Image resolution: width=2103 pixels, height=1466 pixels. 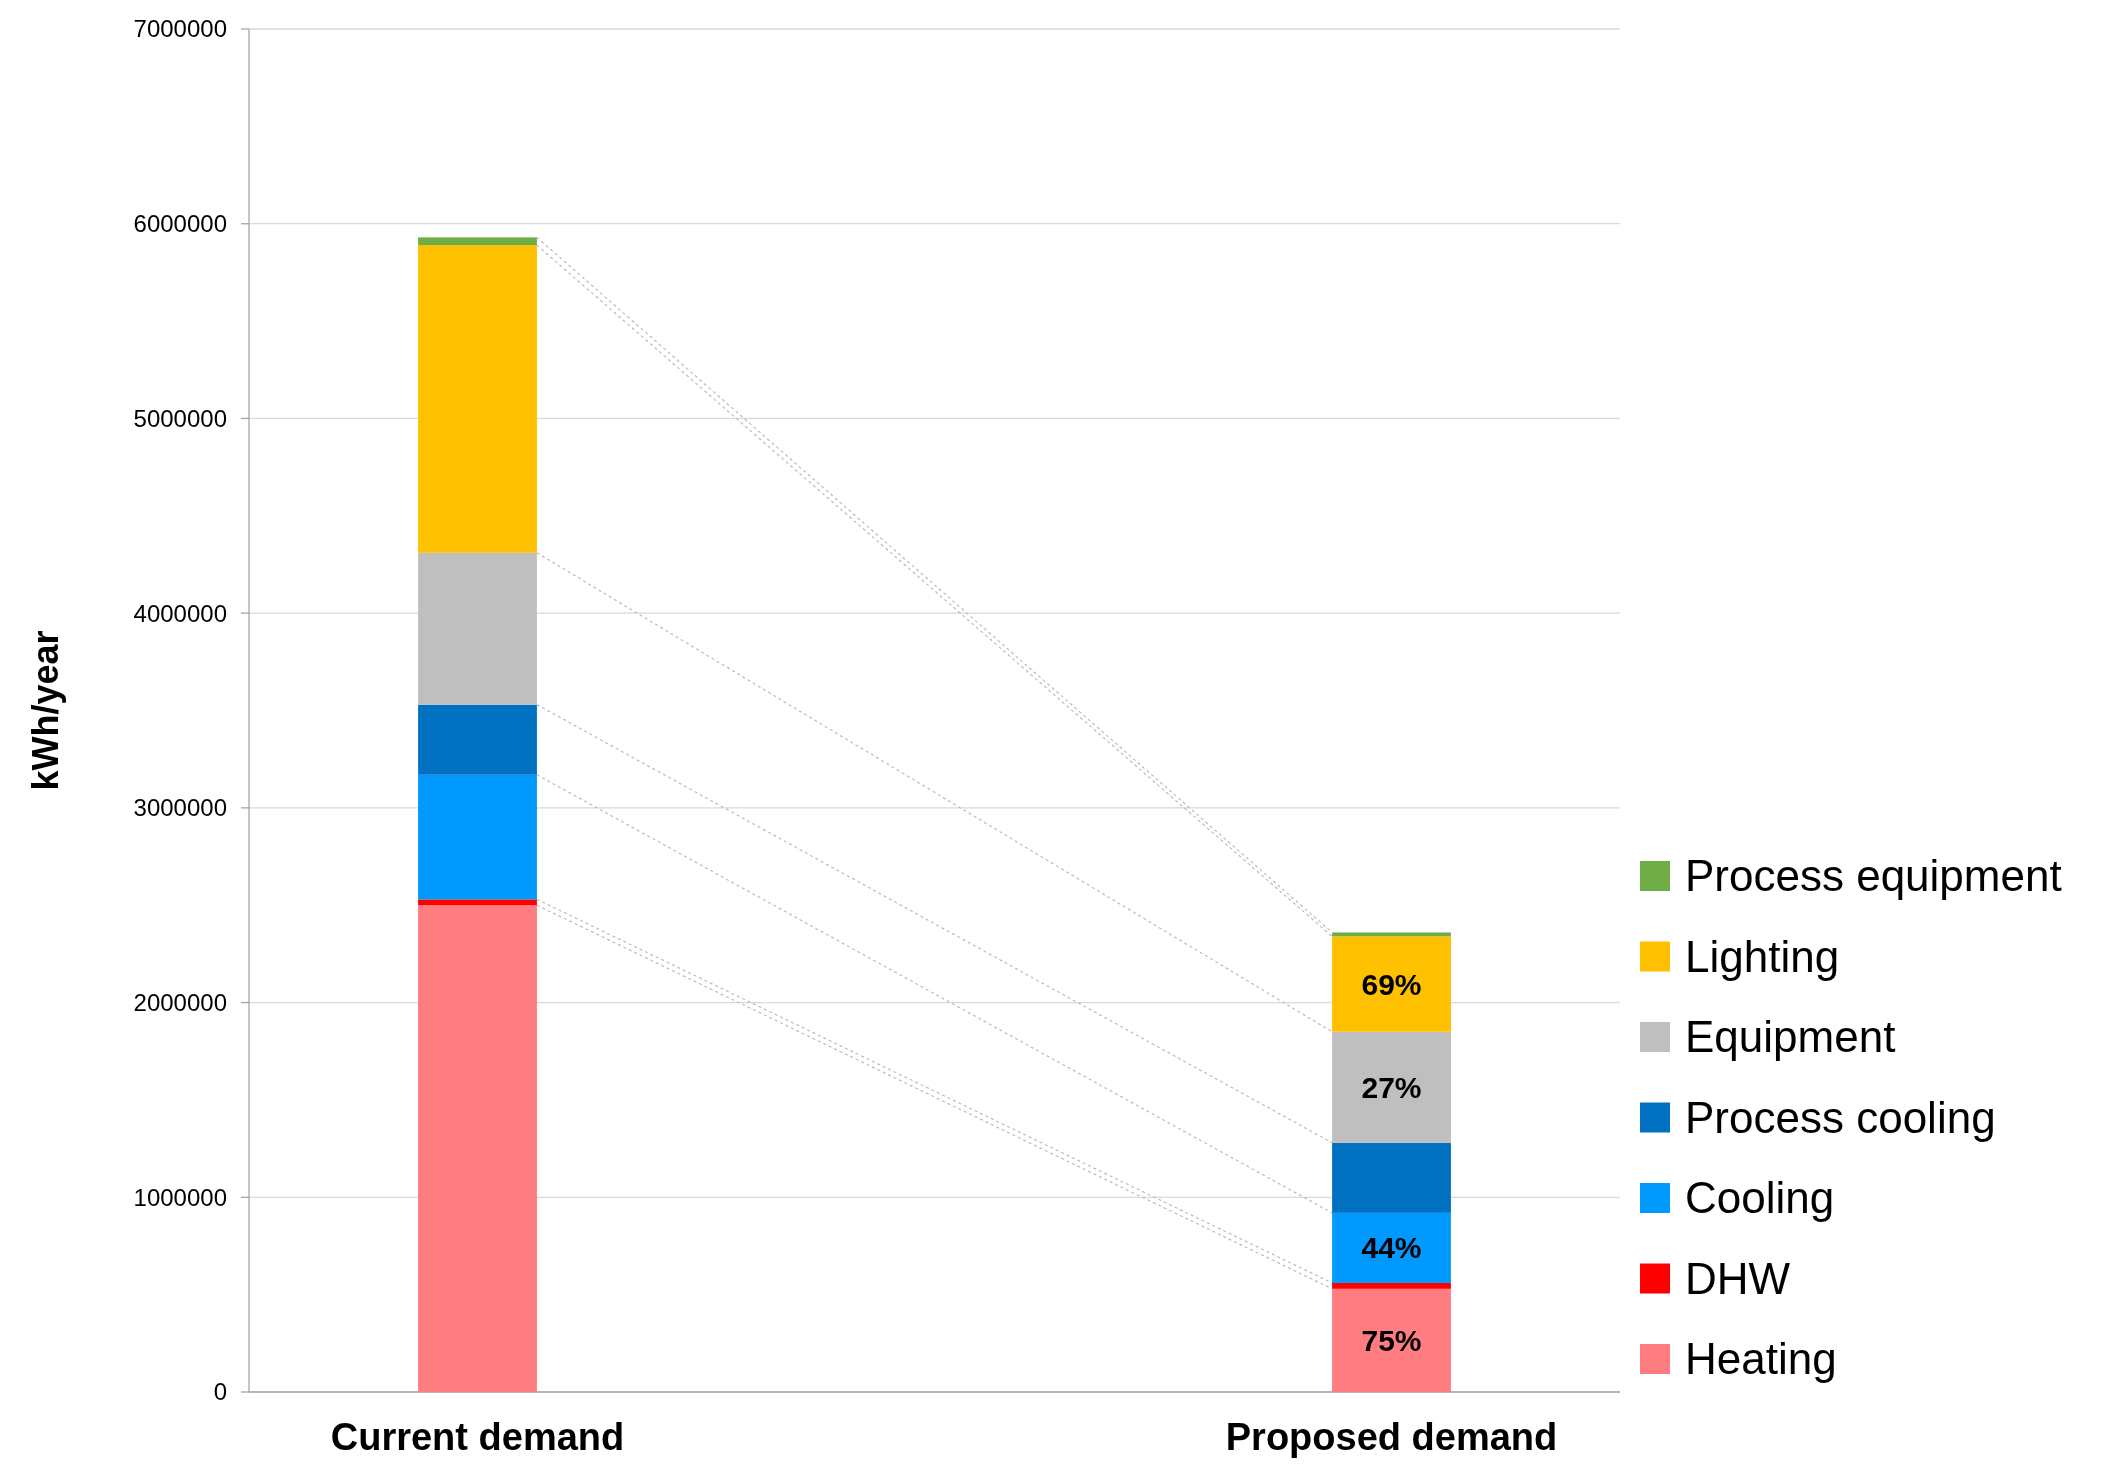 I want to click on annotation: 44%, so click(x=1391, y=1248).